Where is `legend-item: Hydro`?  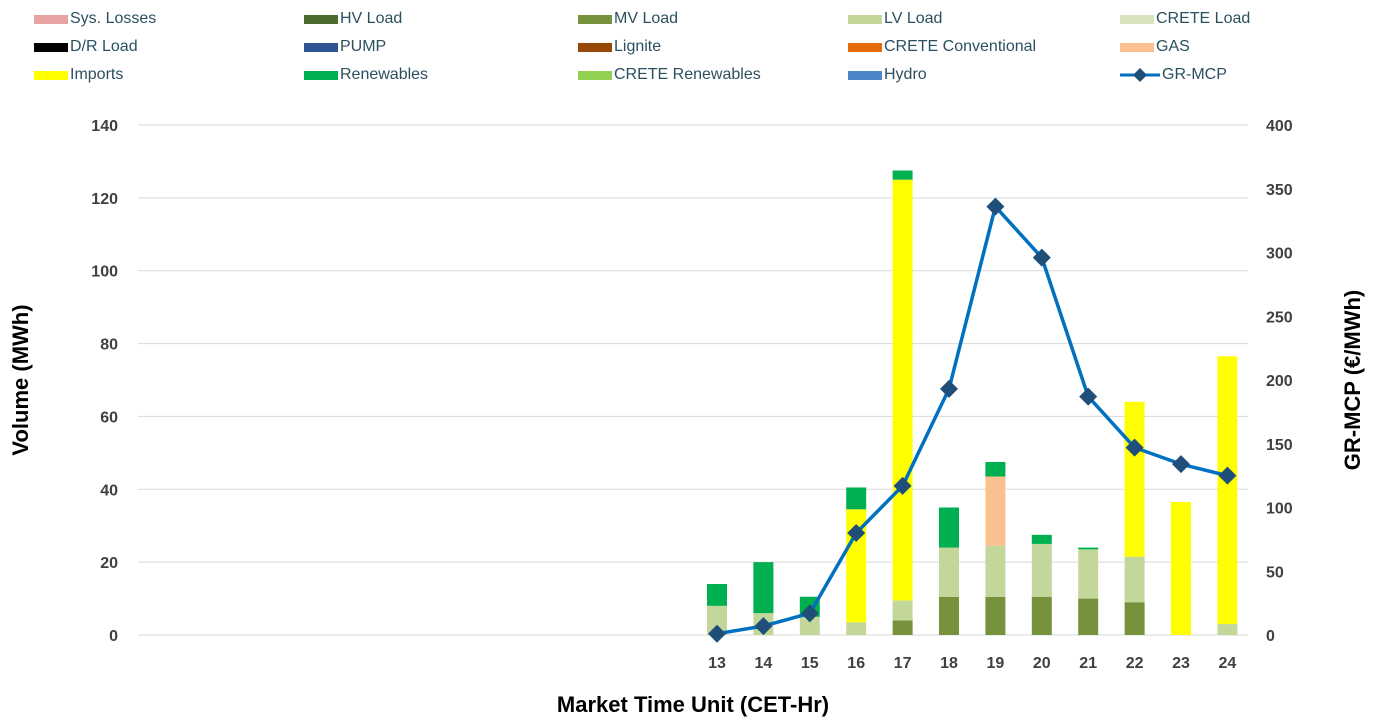 legend-item: Hydro is located at coordinates (887, 75).